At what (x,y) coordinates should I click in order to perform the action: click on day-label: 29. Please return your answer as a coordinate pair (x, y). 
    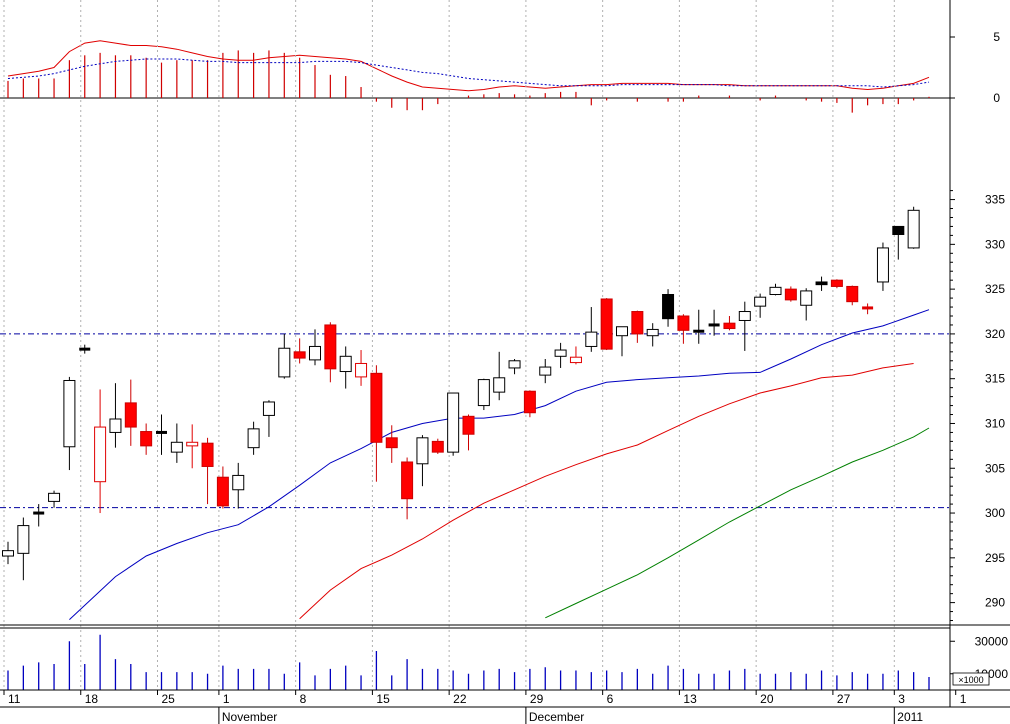
    Looking at the image, I should click on (537, 699).